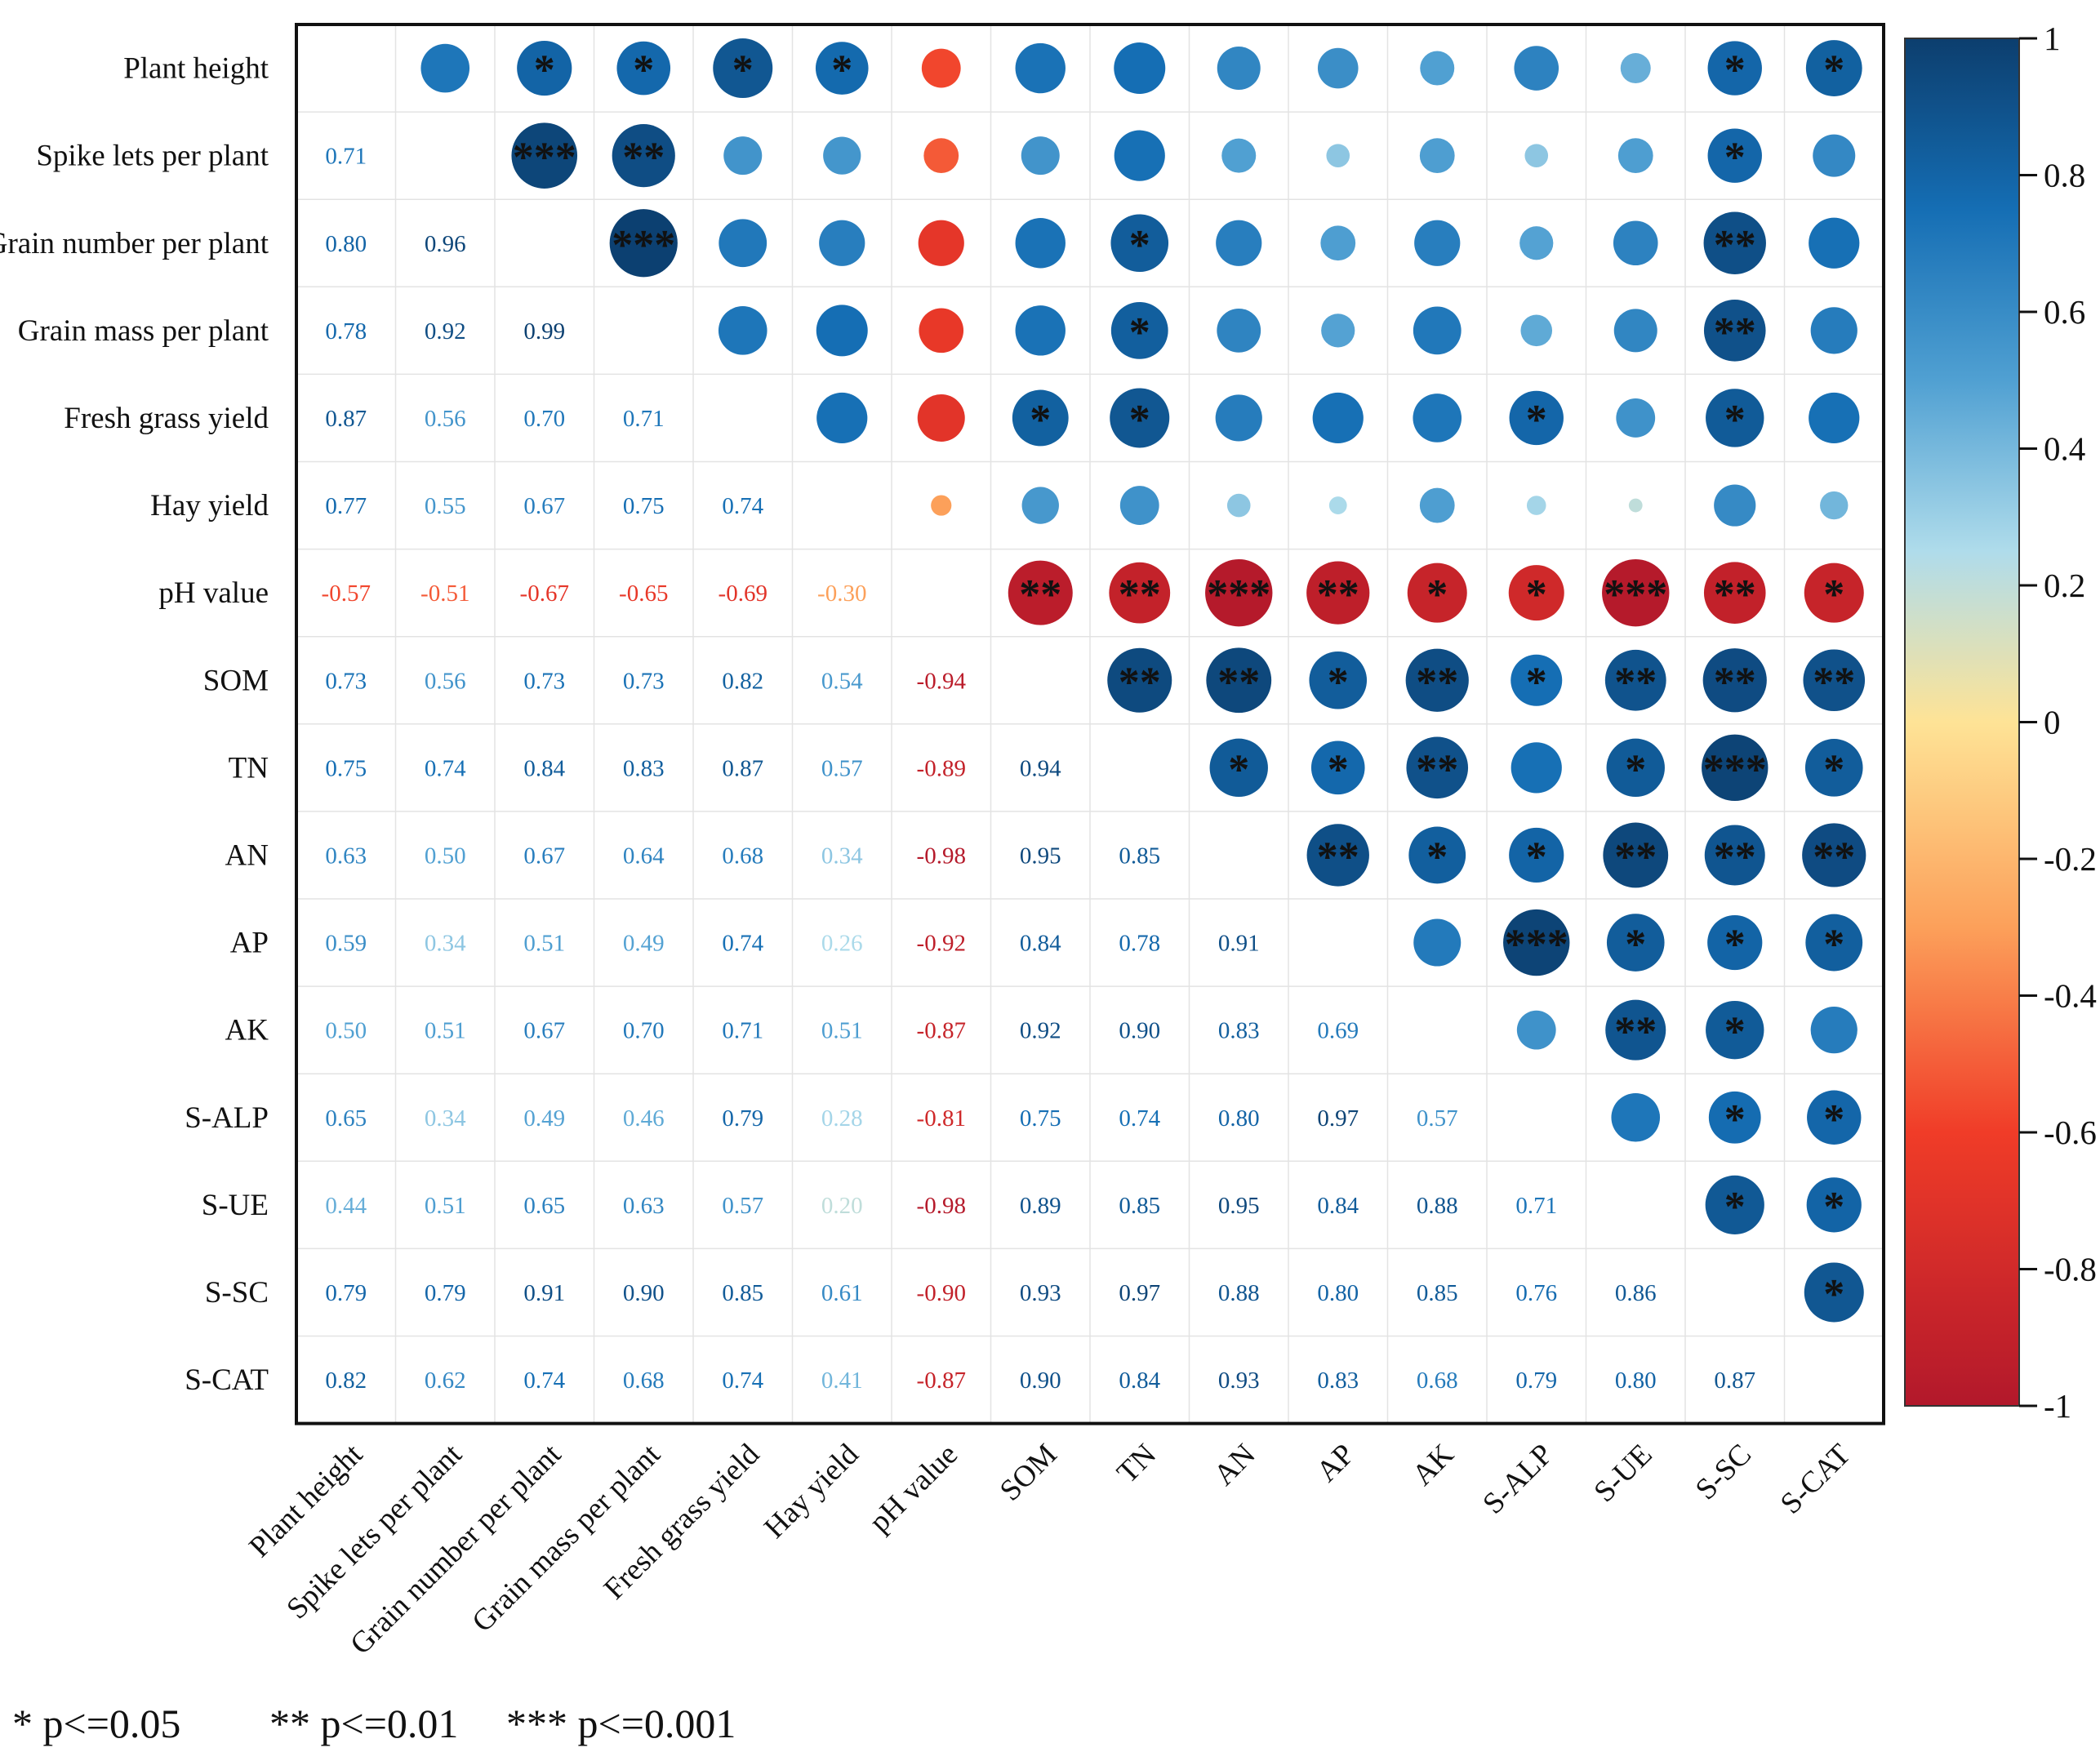  I want to click on corr-value: 0.90, so click(1139, 1031).